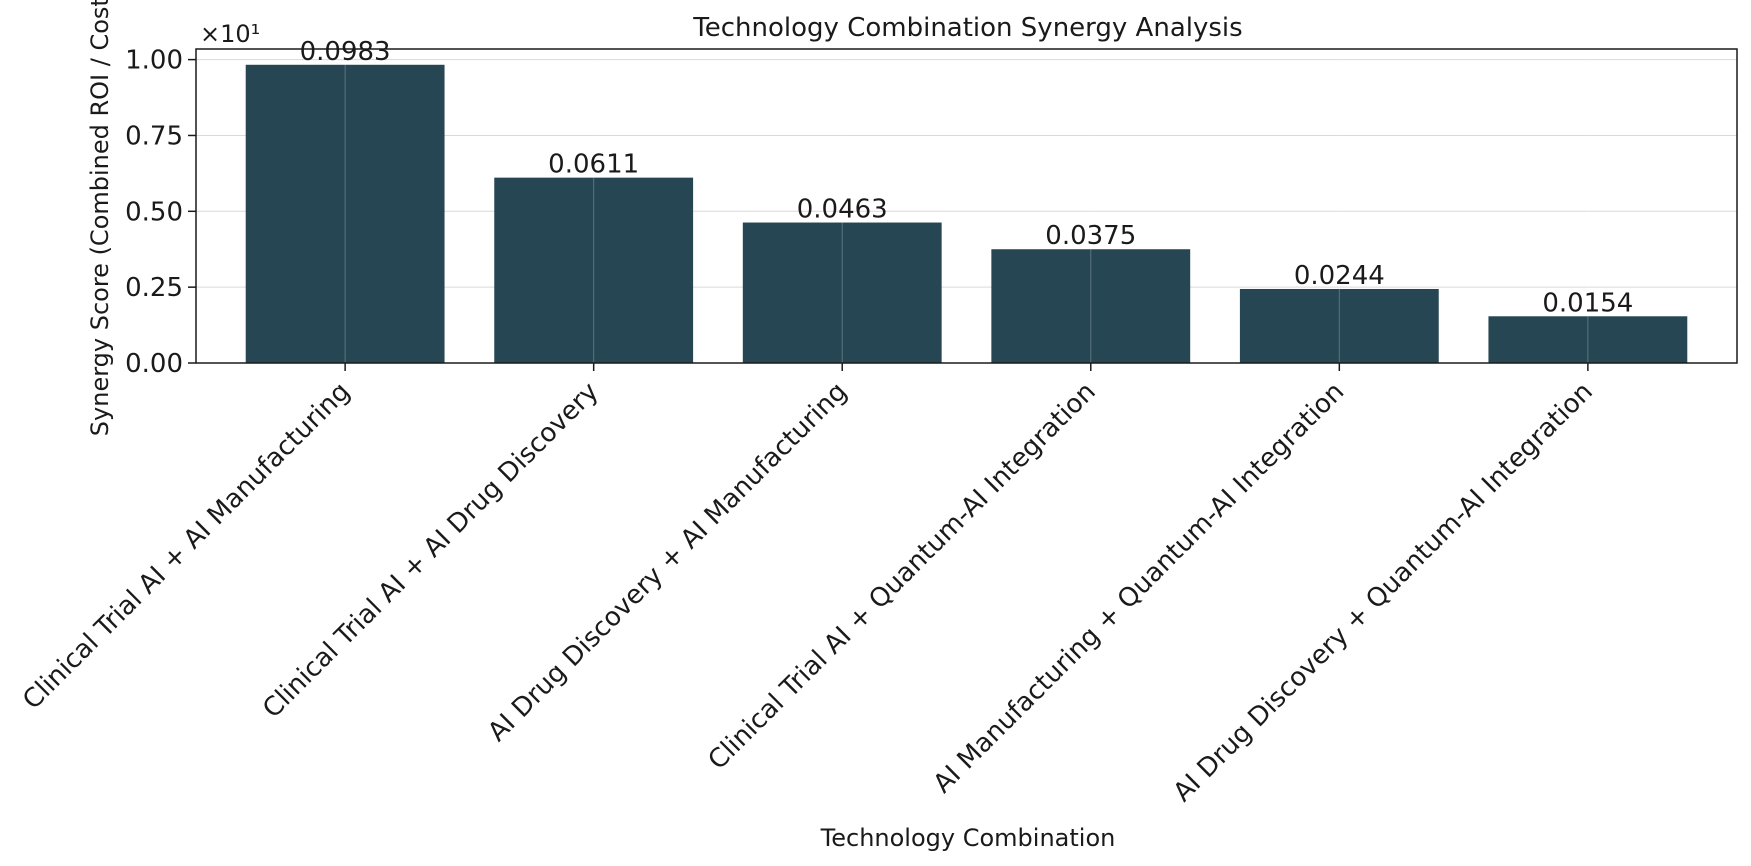 The image size is (1751, 866). I want to click on chart-title: Technology Combination Synergy Analysis, so click(967, 28).